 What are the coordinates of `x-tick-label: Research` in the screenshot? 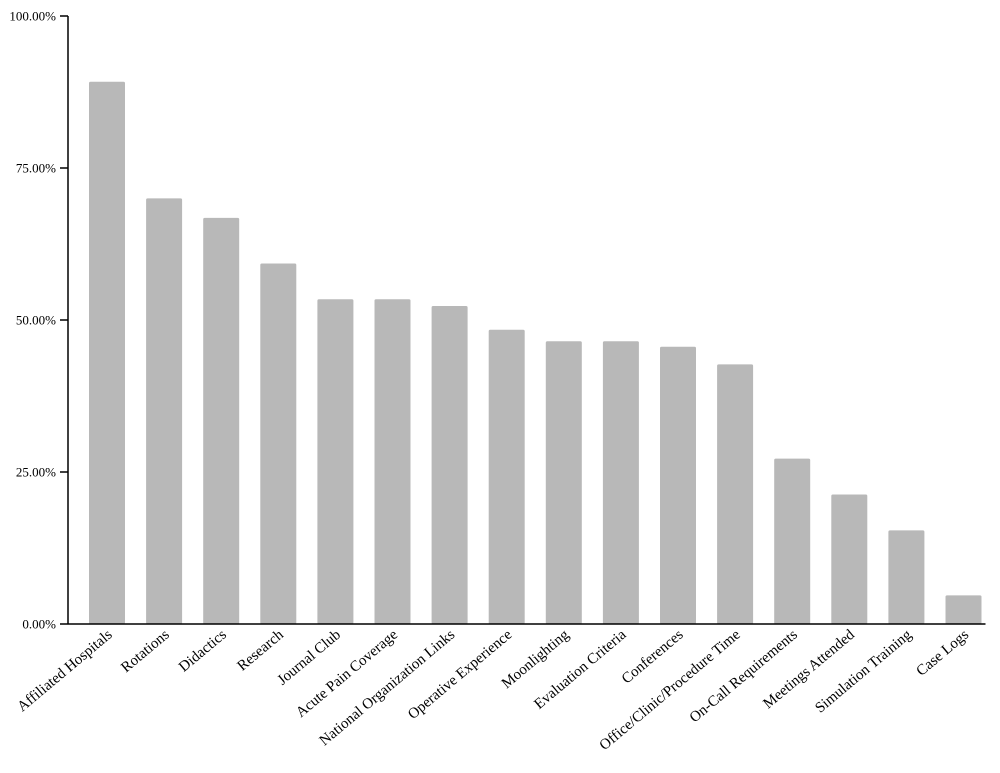 It's located at (260, 650).